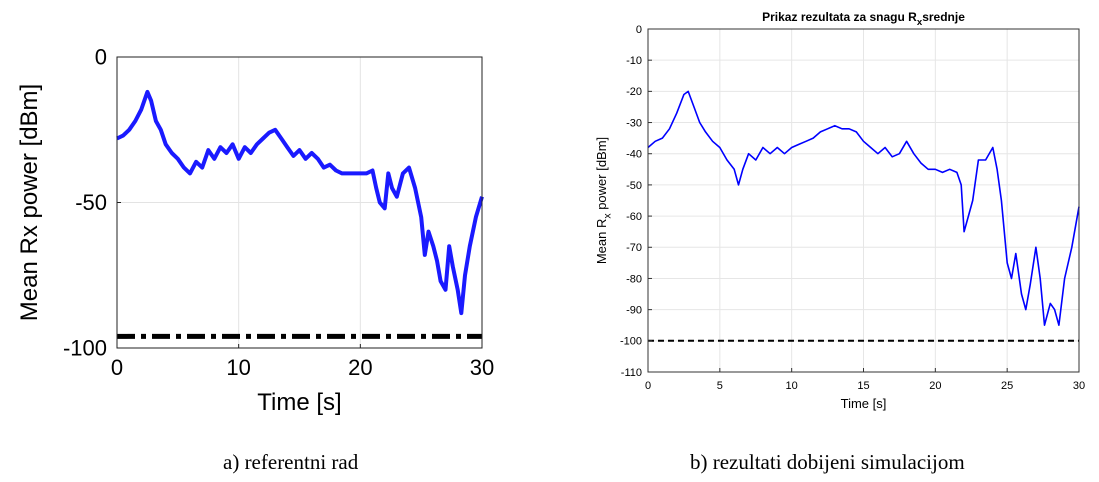 Image resolution: width=1099 pixels, height=482 pixels. What do you see at coordinates (634, 217) in the screenshot?
I see `y-tick-label: -60` at bounding box center [634, 217].